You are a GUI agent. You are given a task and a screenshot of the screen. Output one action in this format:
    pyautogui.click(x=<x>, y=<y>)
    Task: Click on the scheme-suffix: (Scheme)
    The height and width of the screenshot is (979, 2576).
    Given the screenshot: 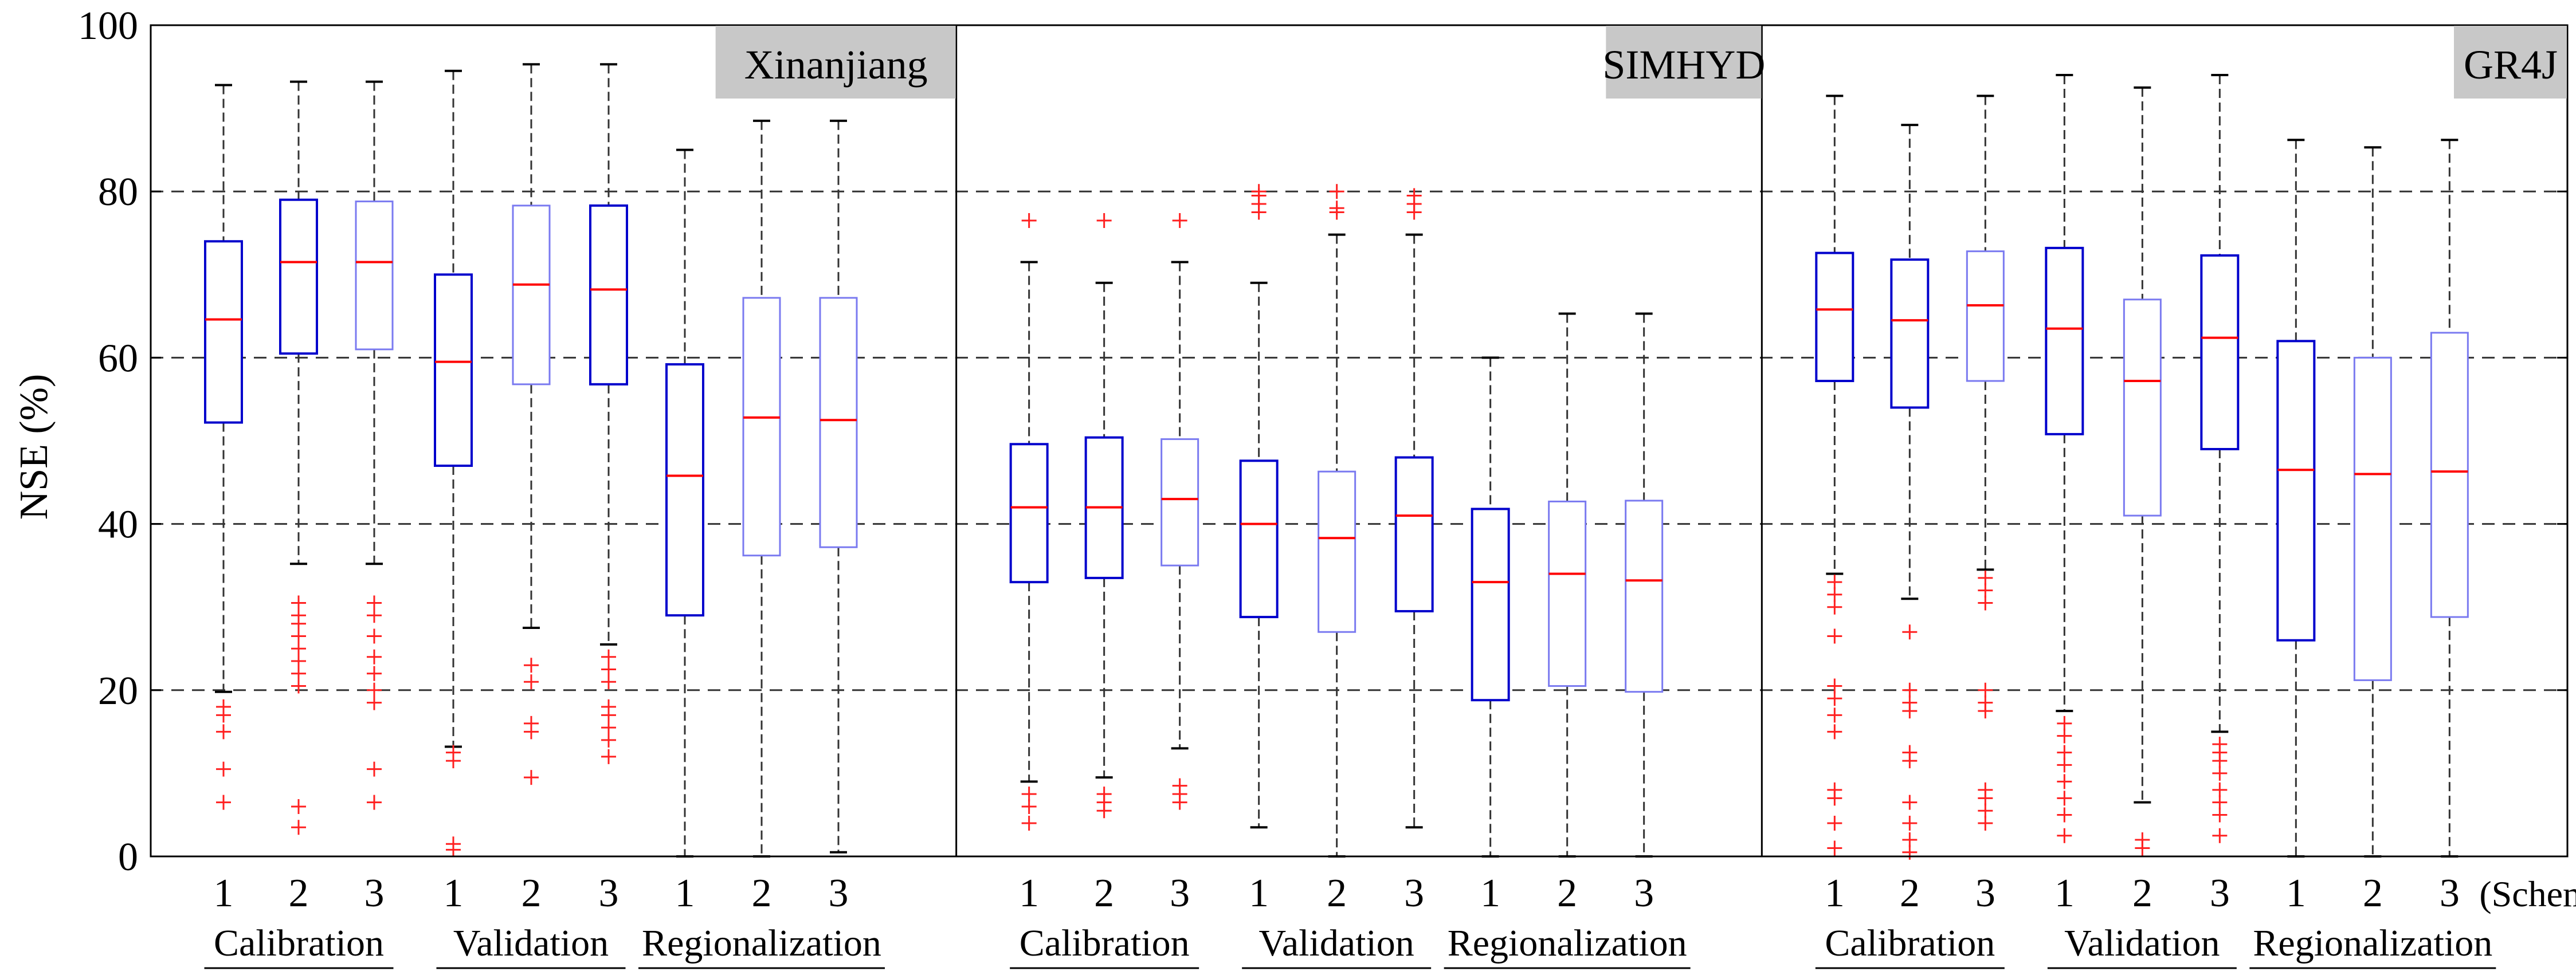 What is the action you would take?
    pyautogui.click(x=2527, y=894)
    